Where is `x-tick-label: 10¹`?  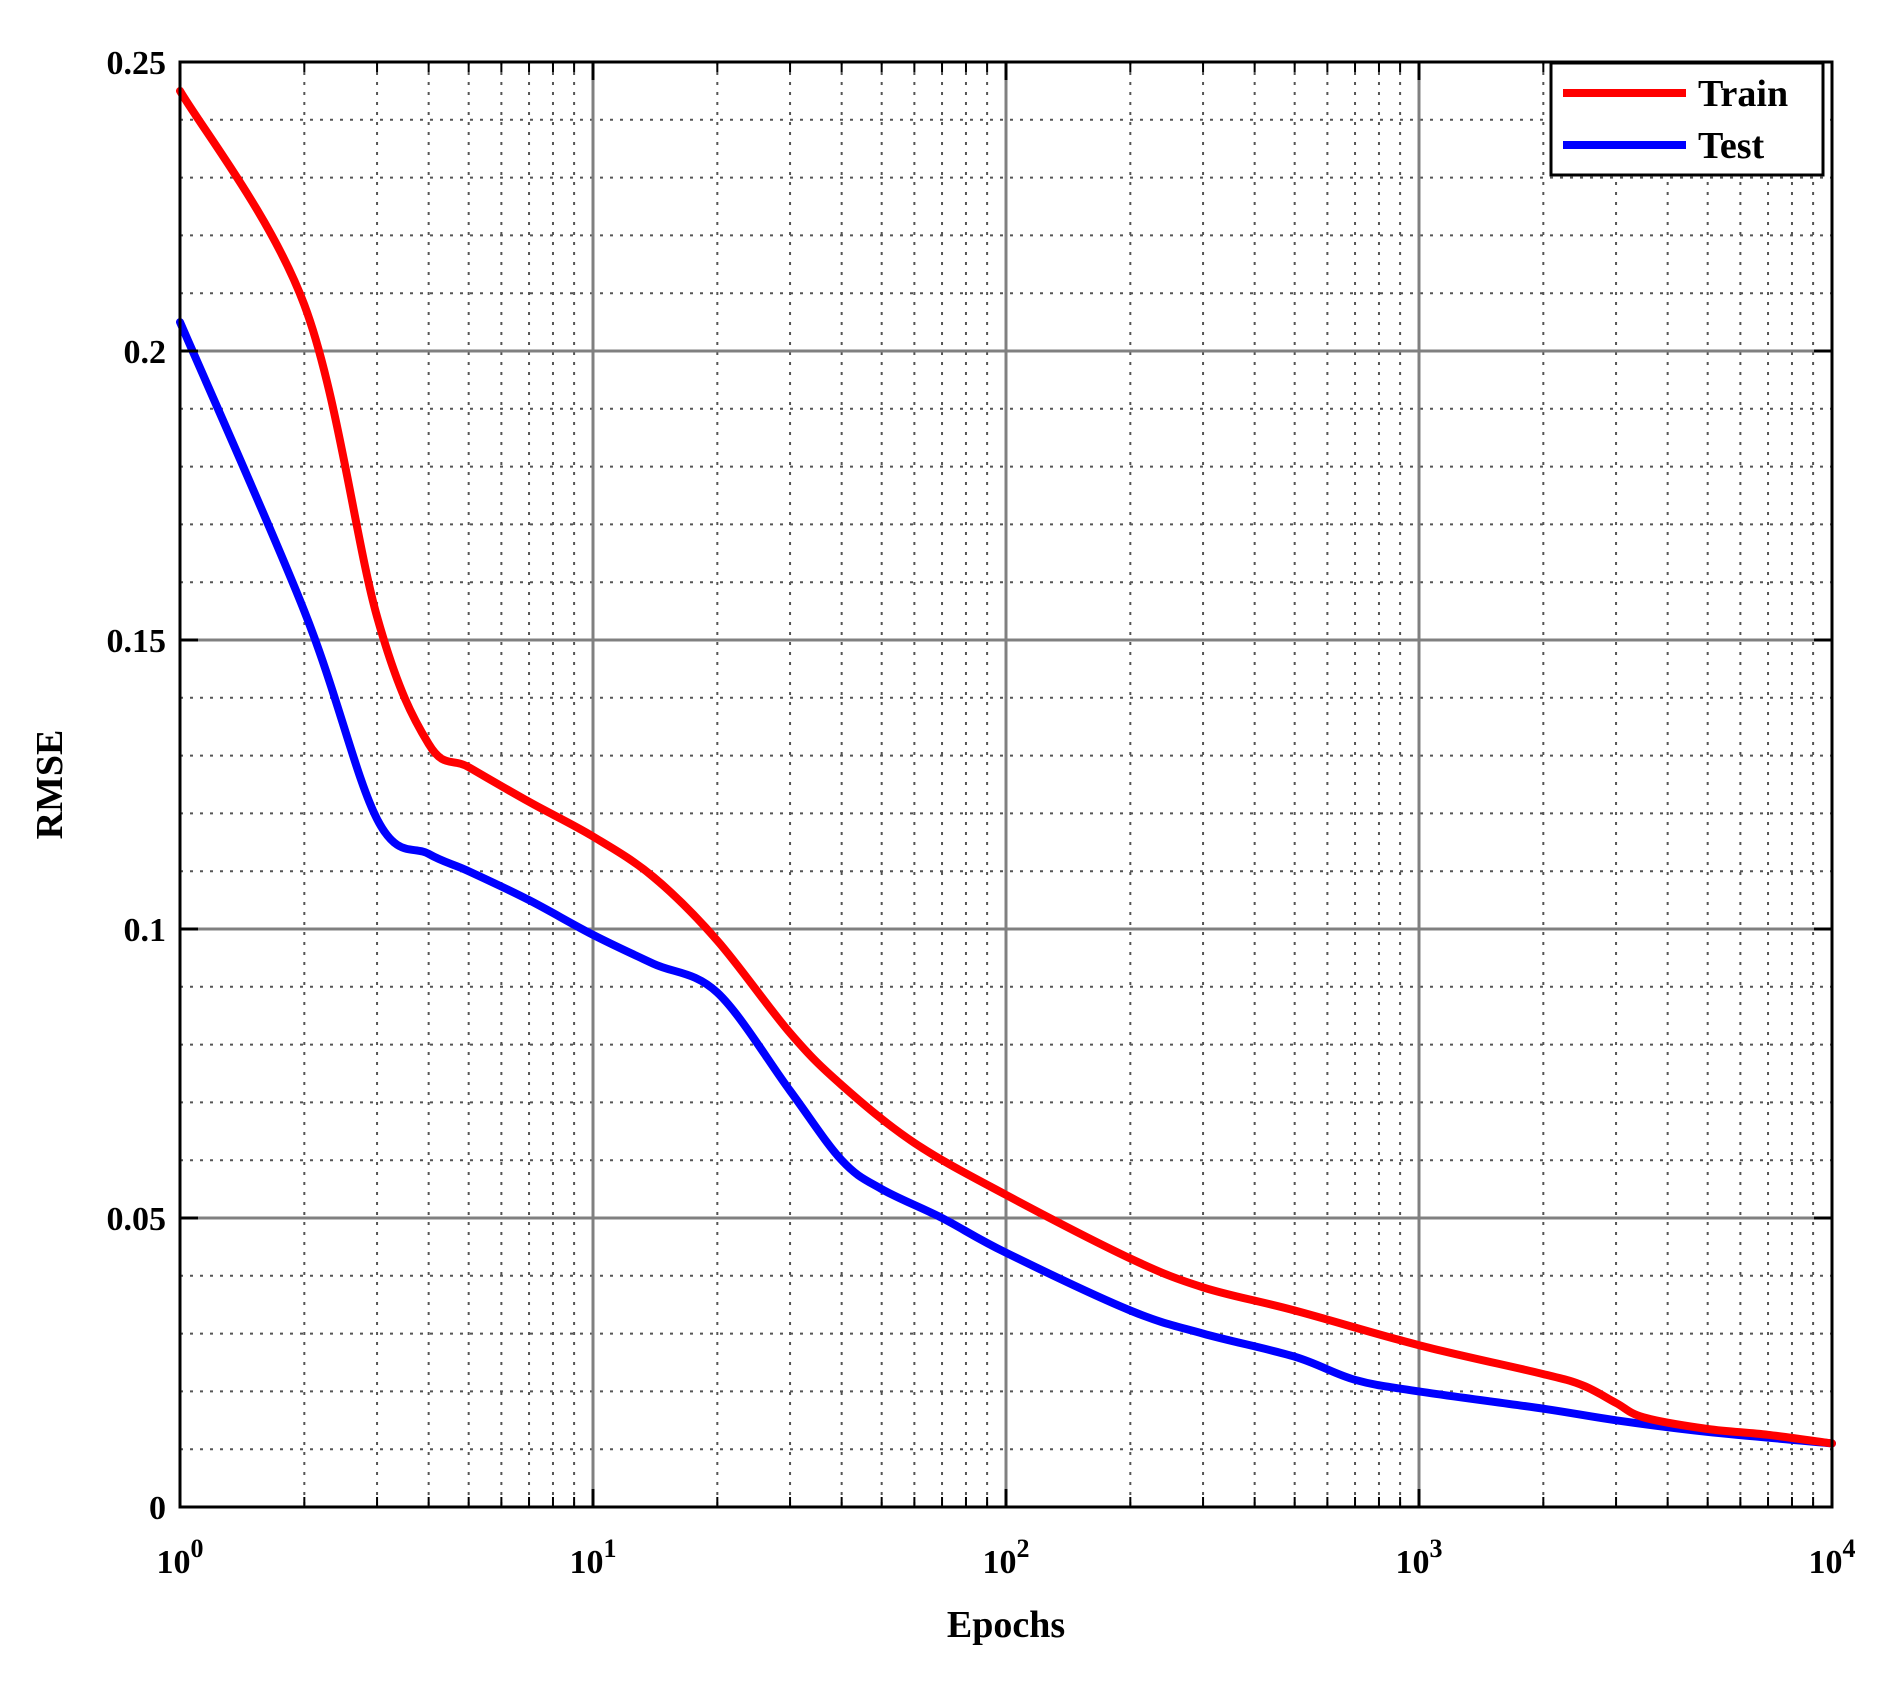 x-tick-label: 10¹ is located at coordinates (593, 1557).